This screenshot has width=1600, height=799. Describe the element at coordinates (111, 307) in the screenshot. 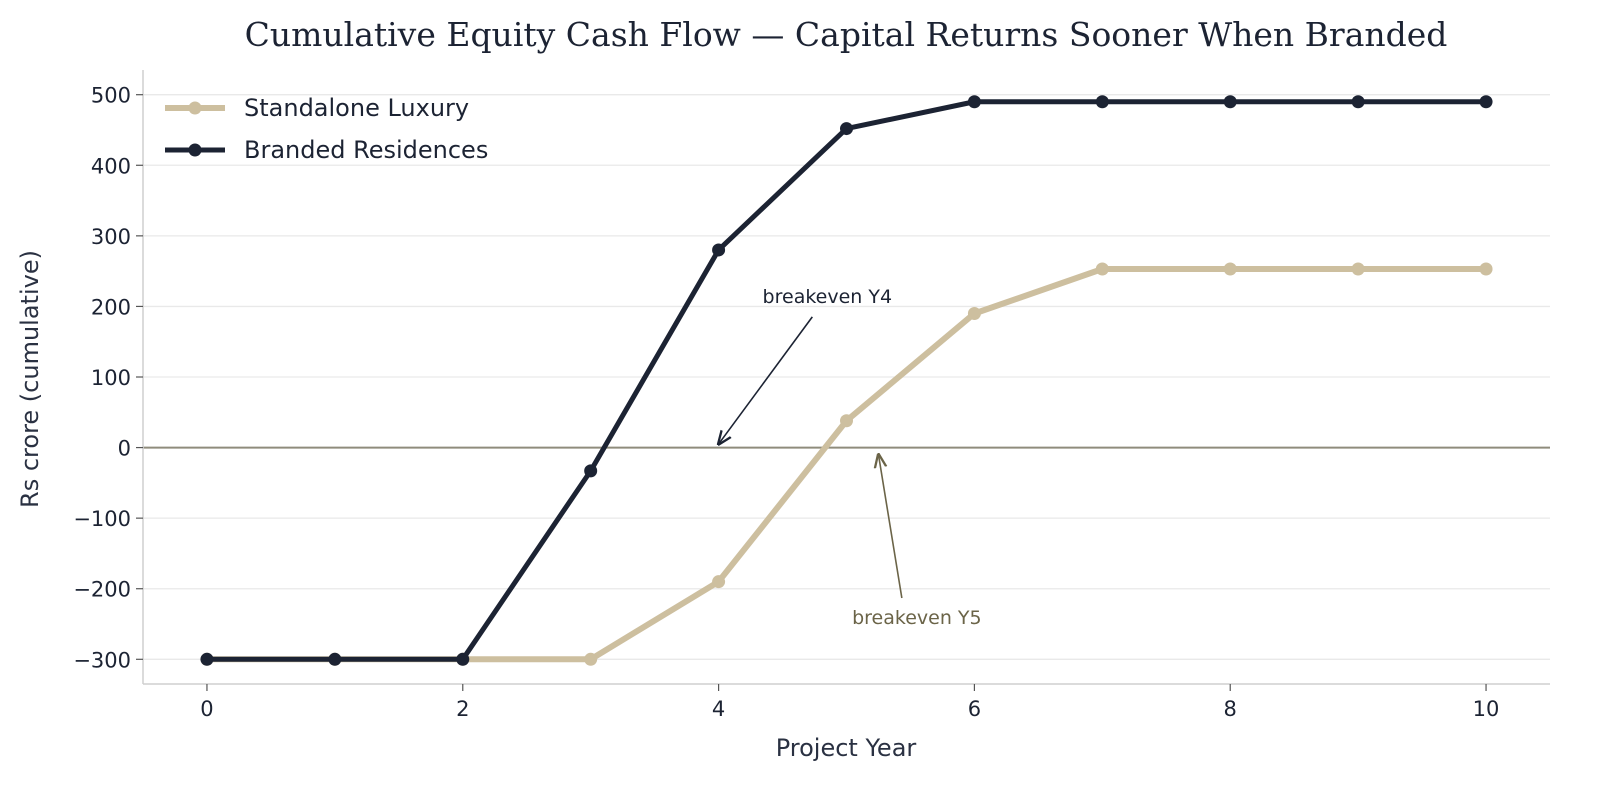

I see `y-tick-label: 200` at that location.